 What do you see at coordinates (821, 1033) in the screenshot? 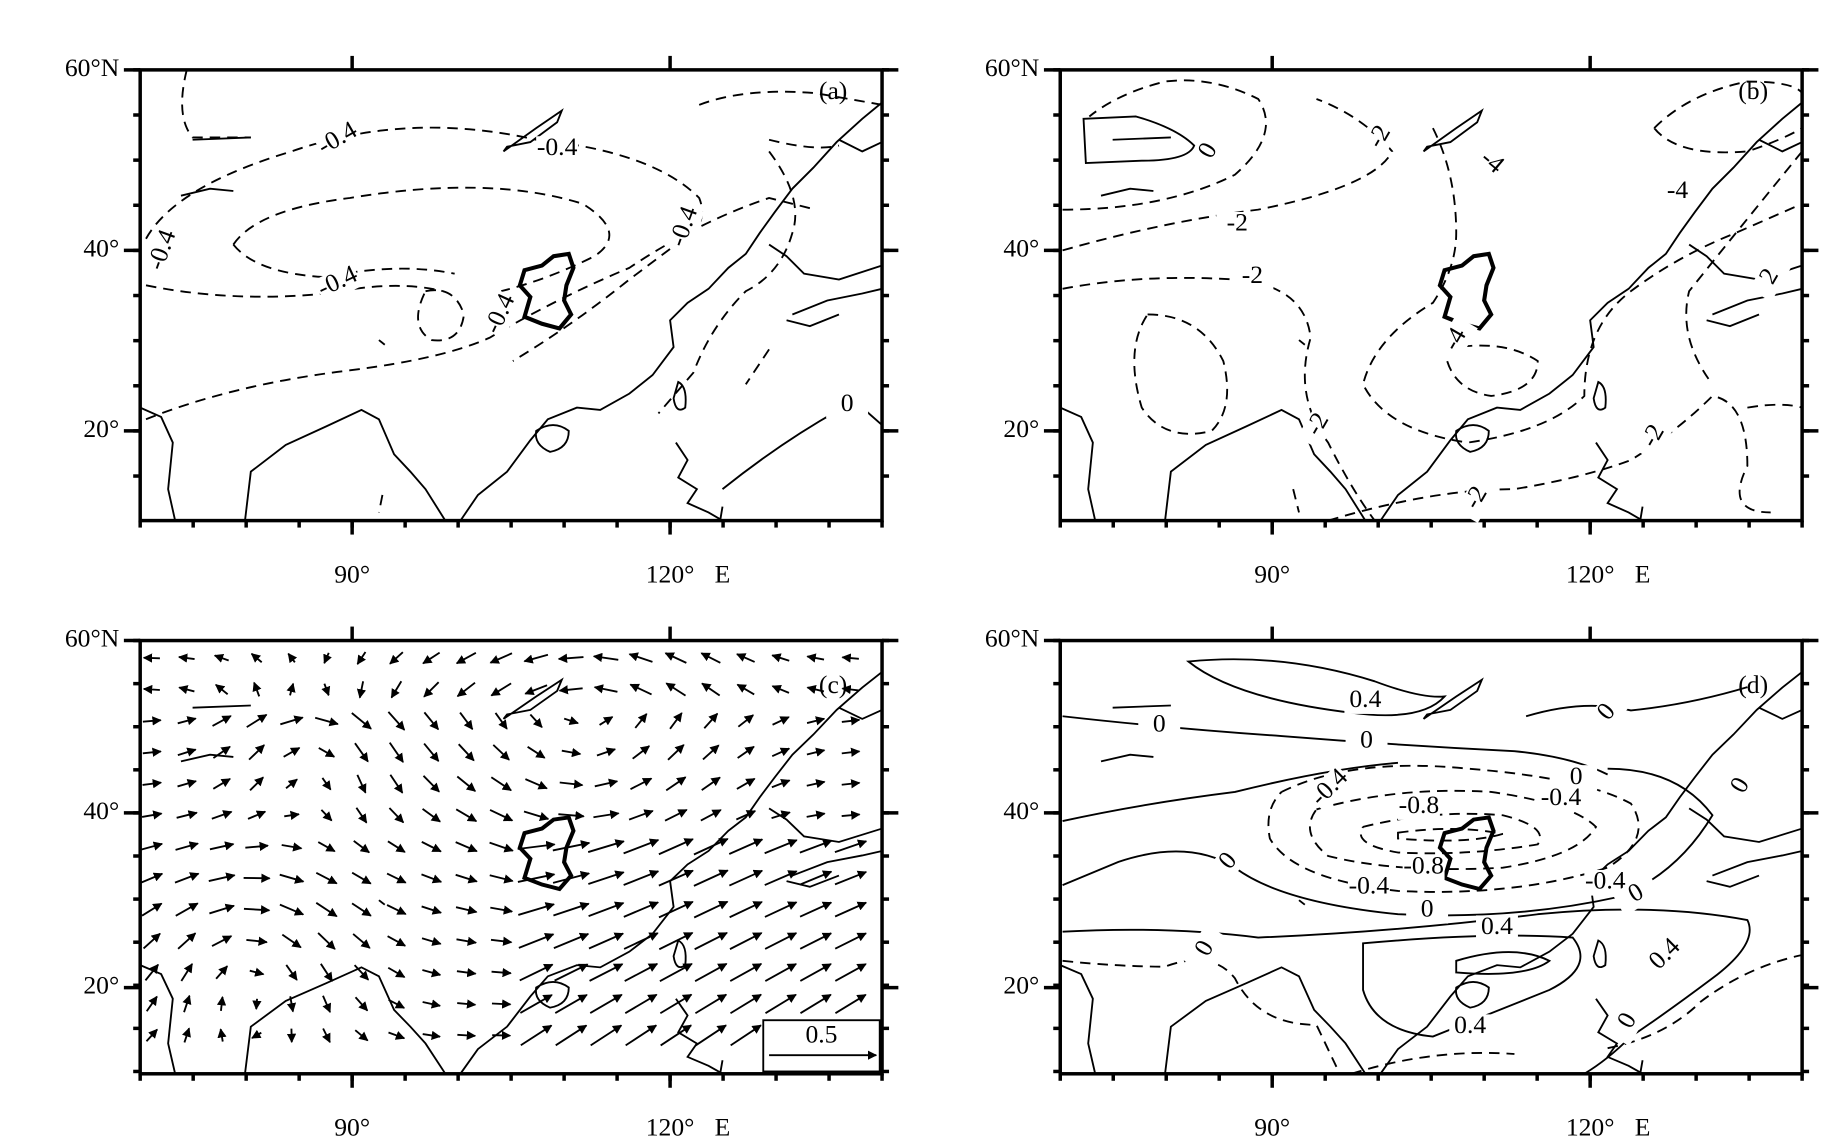
I see `reference-label: 0.5` at bounding box center [821, 1033].